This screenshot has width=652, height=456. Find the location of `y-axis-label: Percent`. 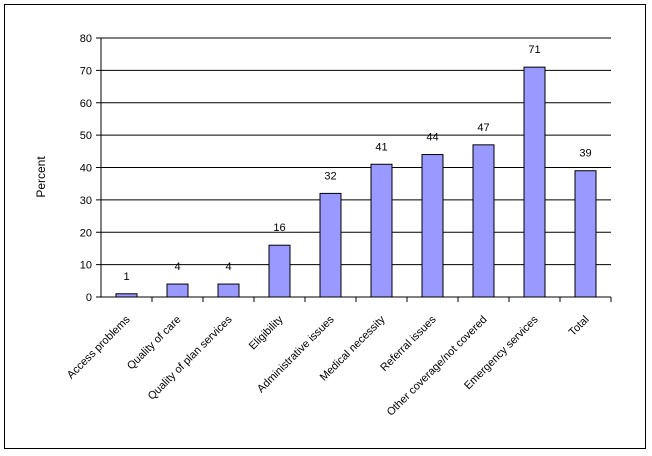

y-axis-label: Percent is located at coordinates (41, 177).